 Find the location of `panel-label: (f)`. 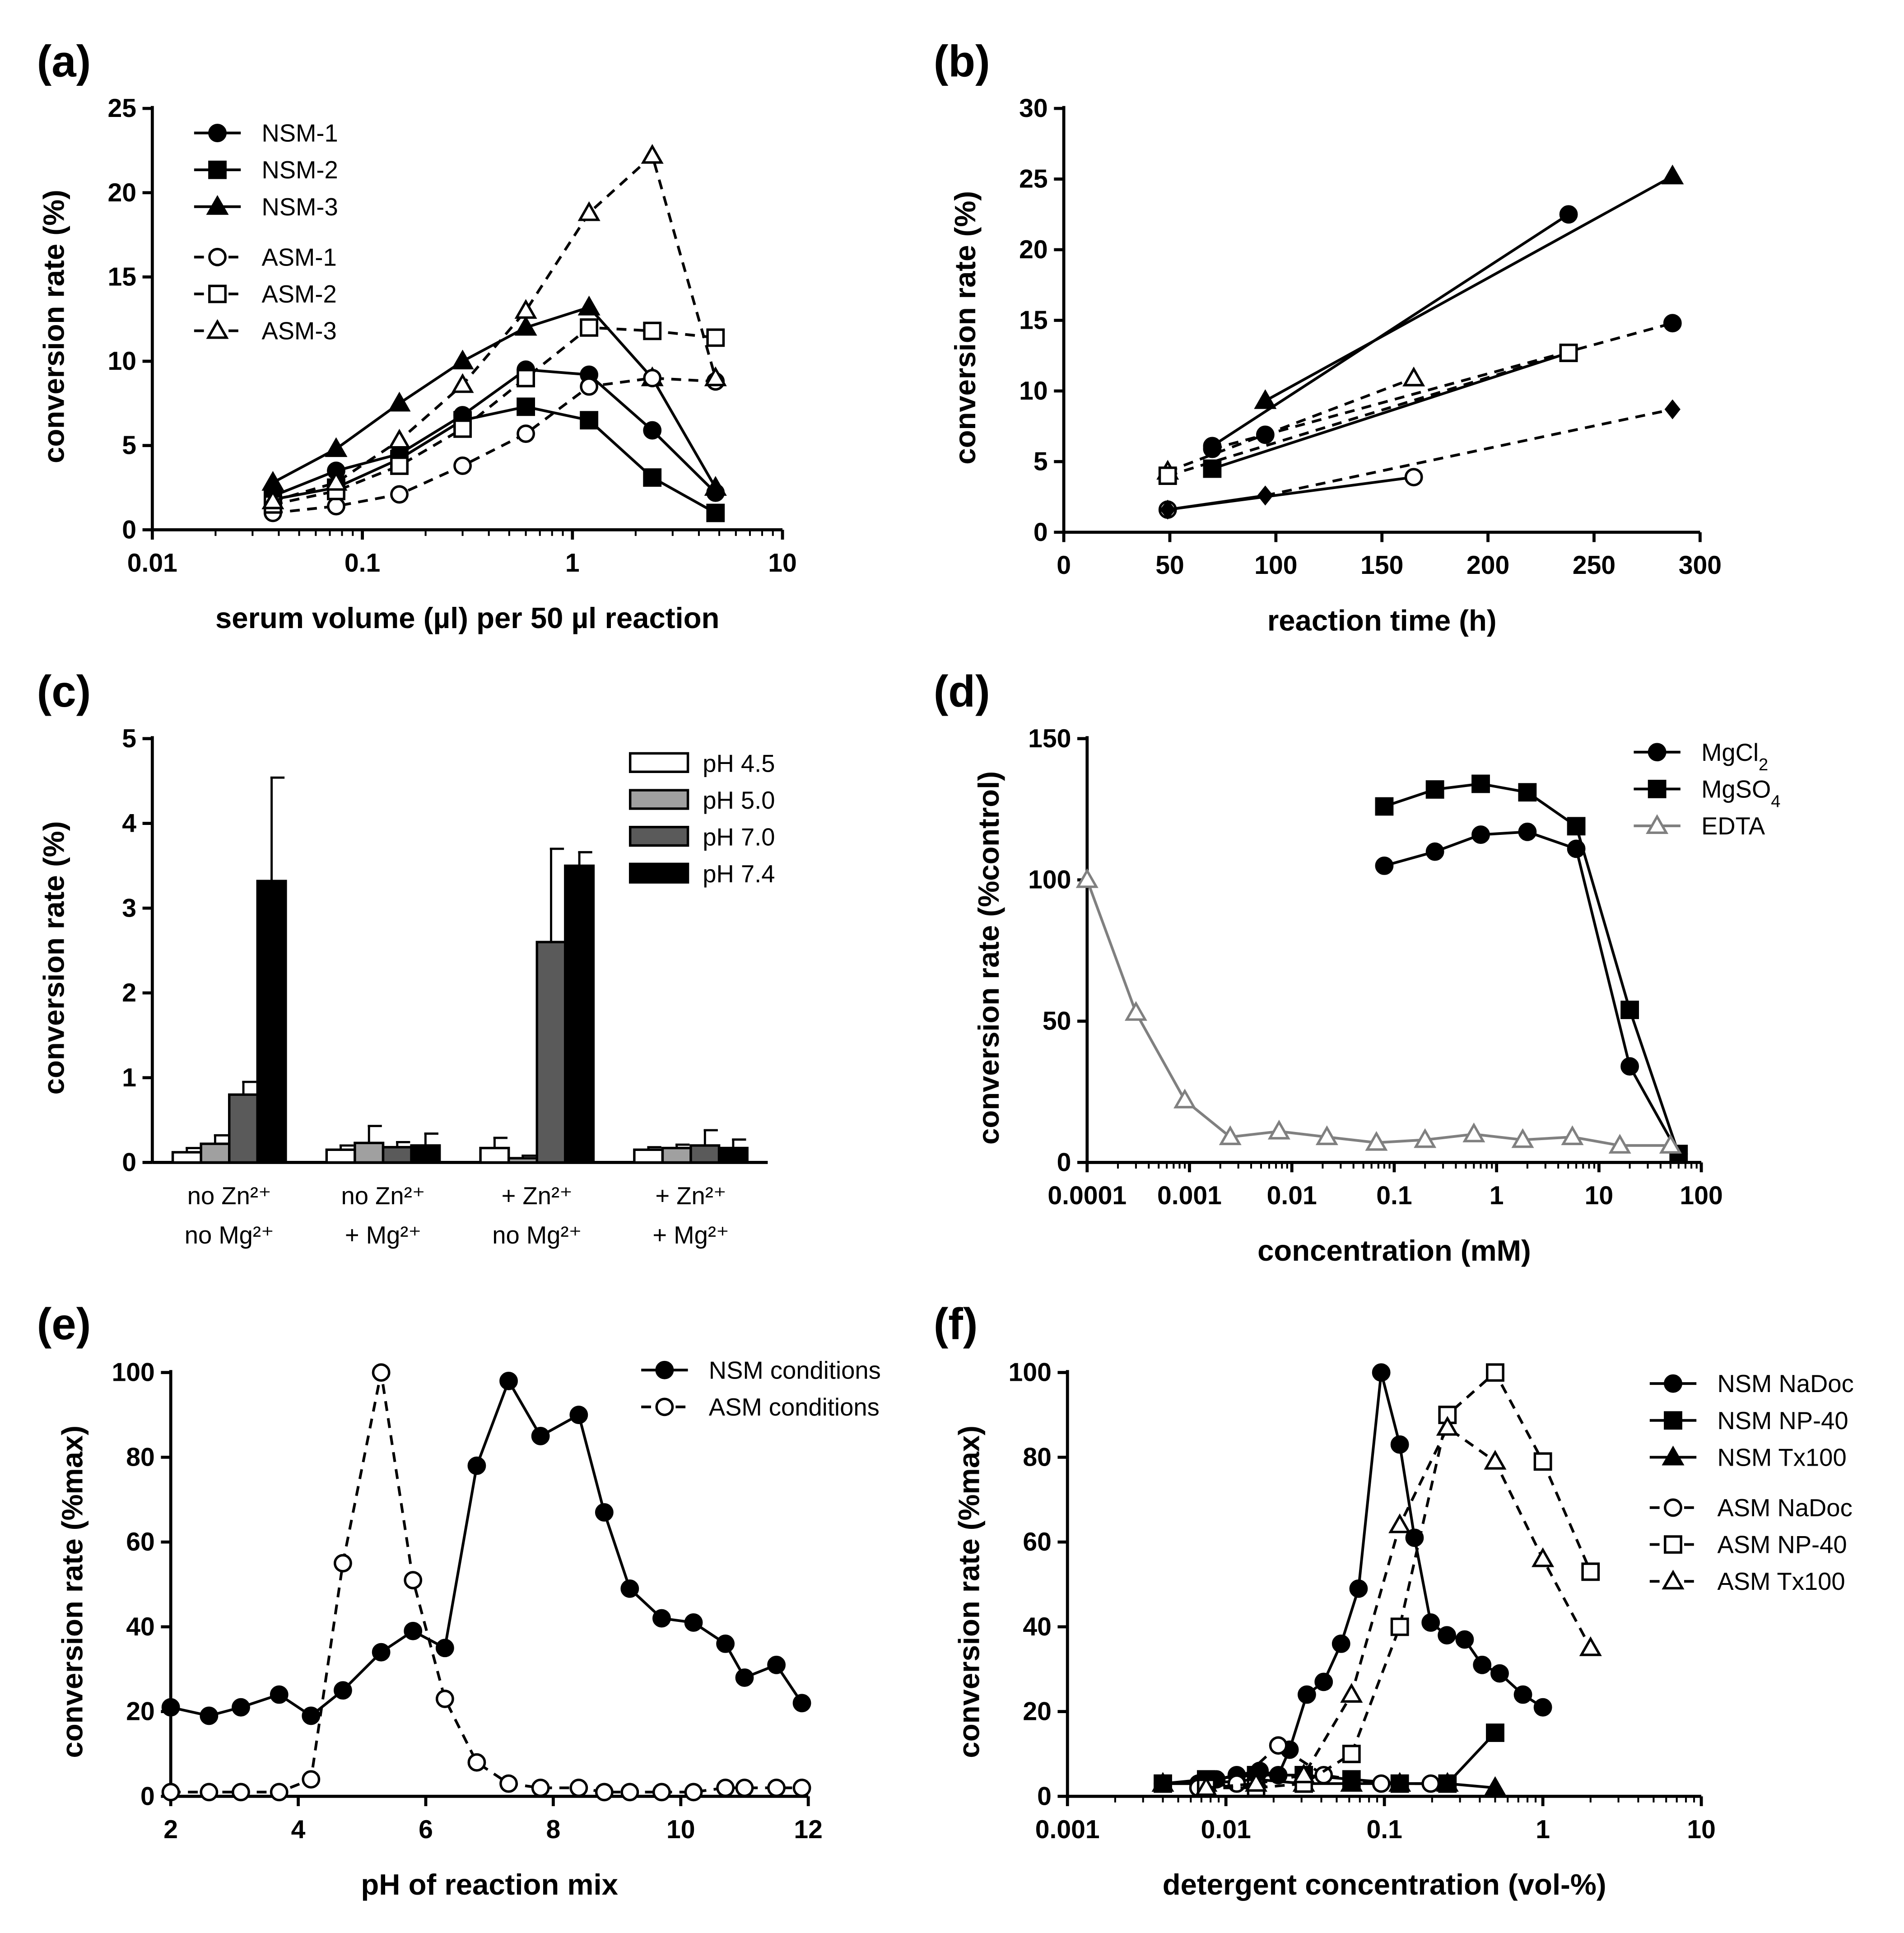

panel-label: (f) is located at coordinates (956, 1324).